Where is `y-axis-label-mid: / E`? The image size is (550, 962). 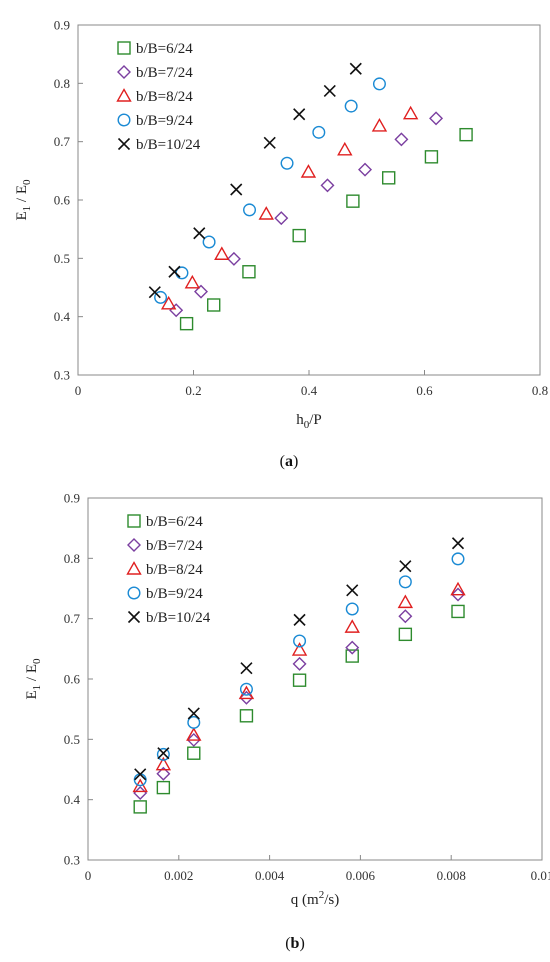
y-axis-label-mid: / E is located at coordinates (32, 674).